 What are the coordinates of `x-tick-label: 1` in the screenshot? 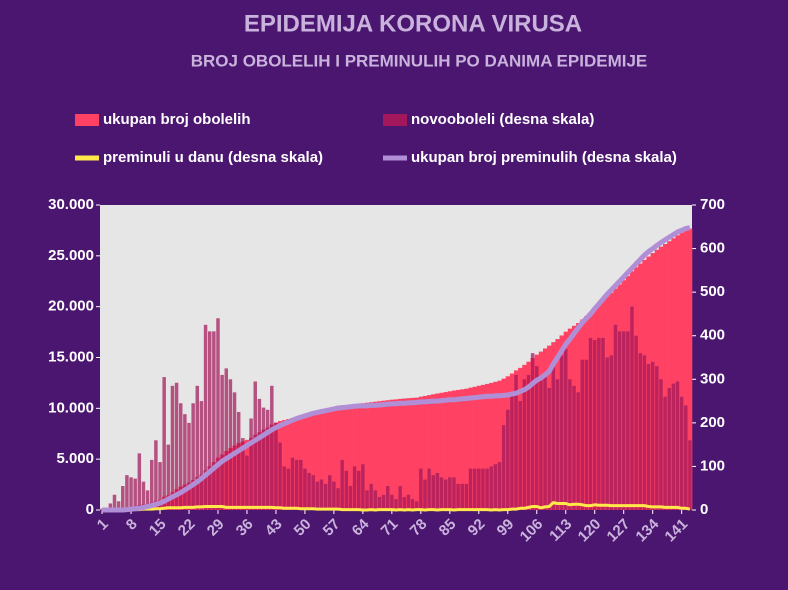 It's located at (103, 525).